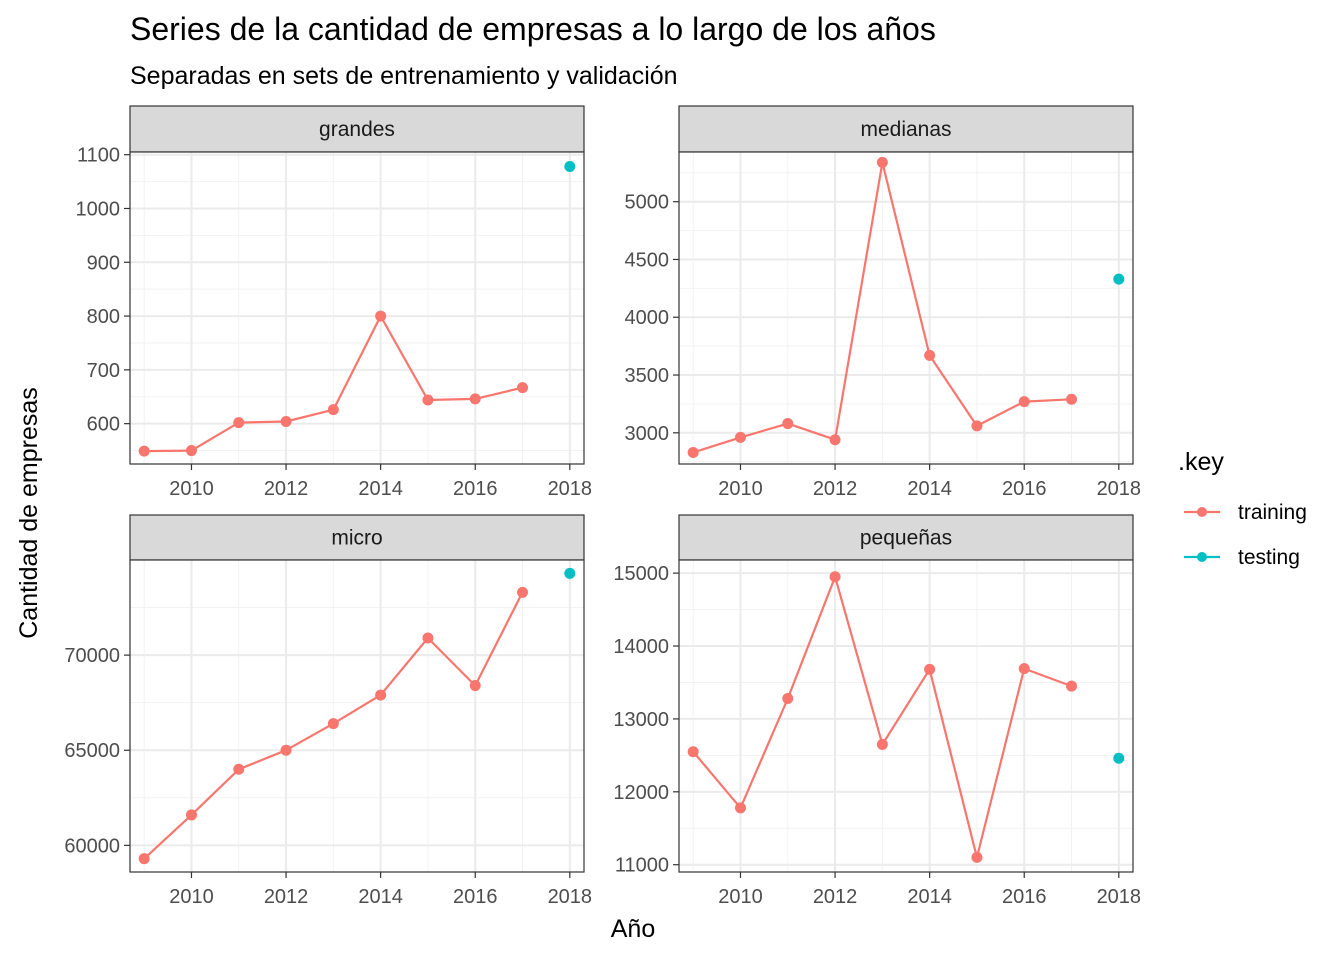 Image resolution: width=1344 pixels, height=960 pixels. Describe the element at coordinates (1202, 512) in the screenshot. I see `legend-training-point` at that location.